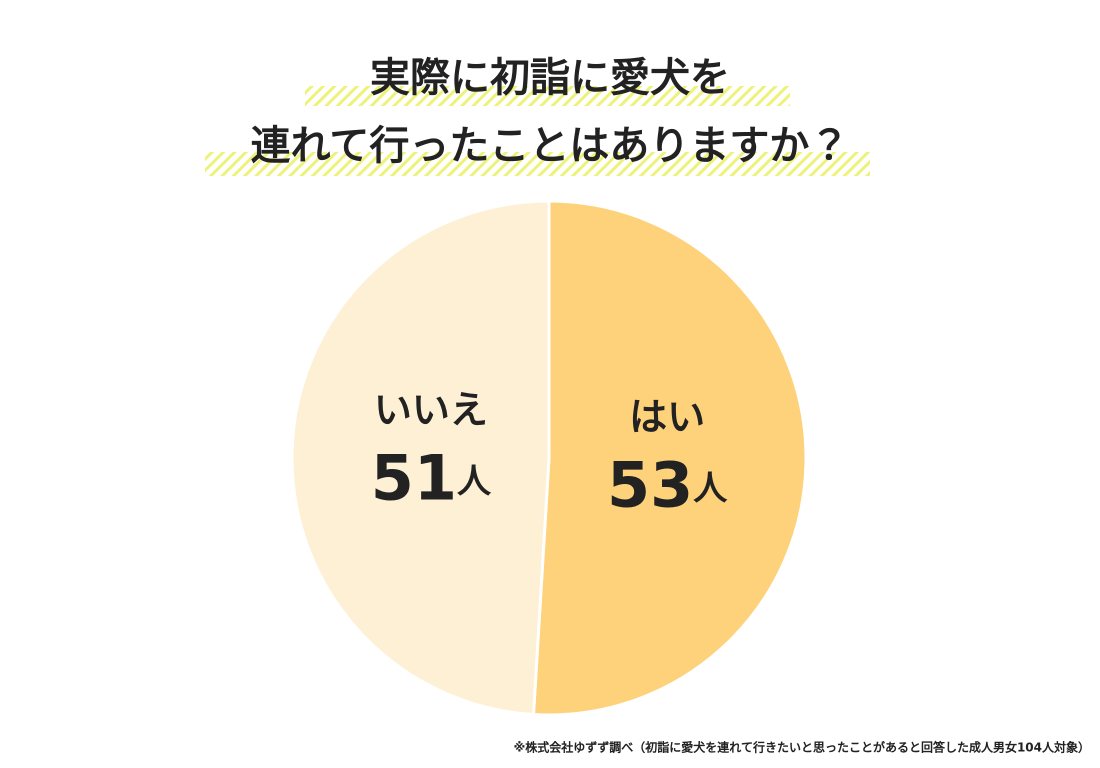 The height and width of the screenshot is (768, 1100). What do you see at coordinates (667, 485) in the screenshot?
I see `value-label: 53人` at bounding box center [667, 485].